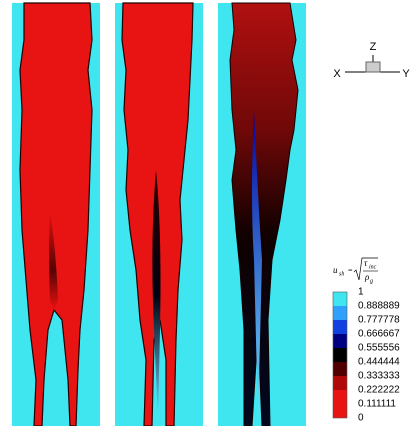  Describe the element at coordinates (373, 267) in the screenshot. I see `label-part: inc` at that location.